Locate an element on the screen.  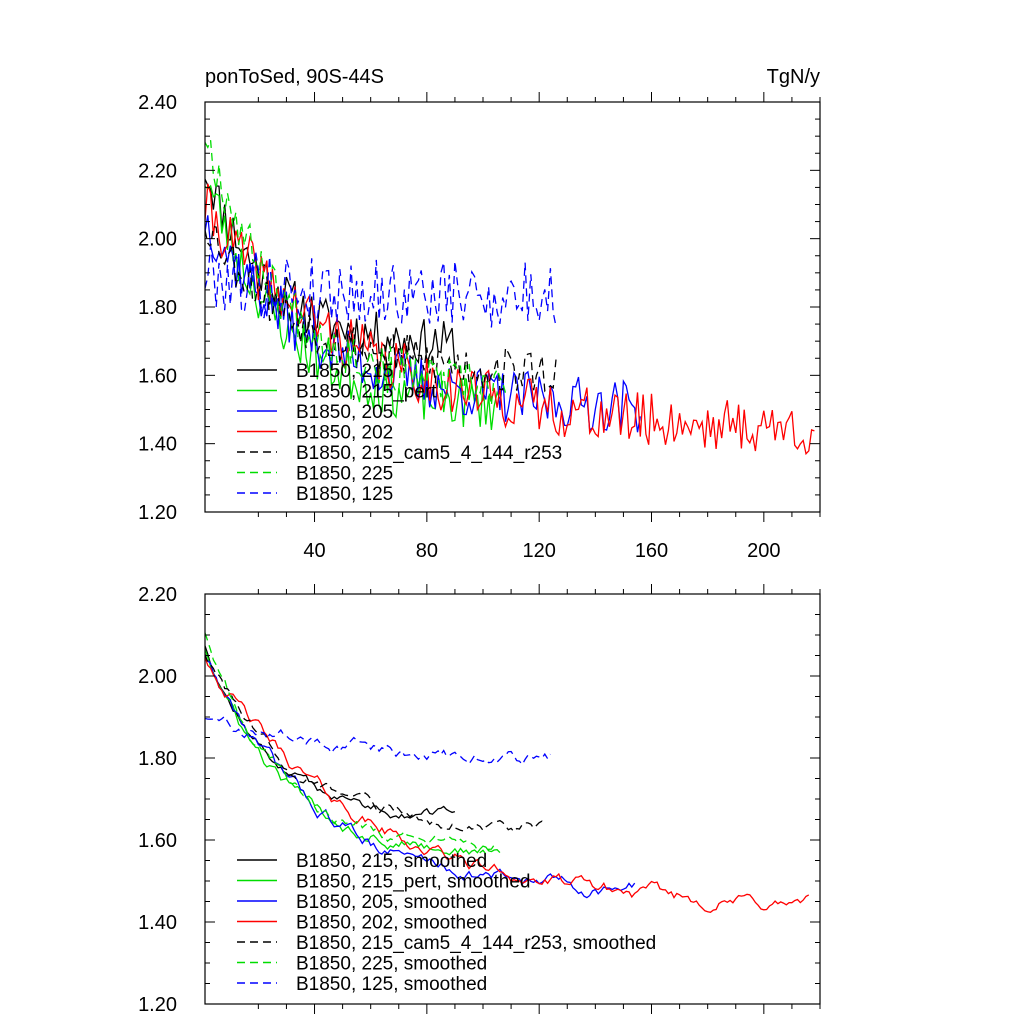
panel-title: ponToSed, 90S-44S is located at coordinates (294, 77).